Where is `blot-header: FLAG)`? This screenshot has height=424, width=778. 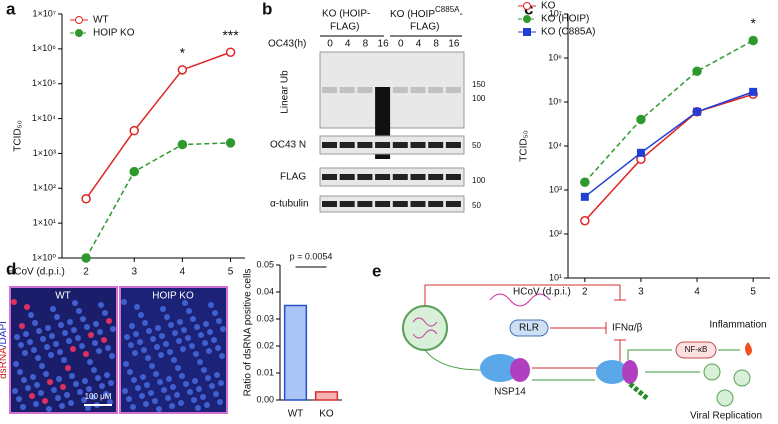
blot-header: FLAG) is located at coordinates (344, 27).